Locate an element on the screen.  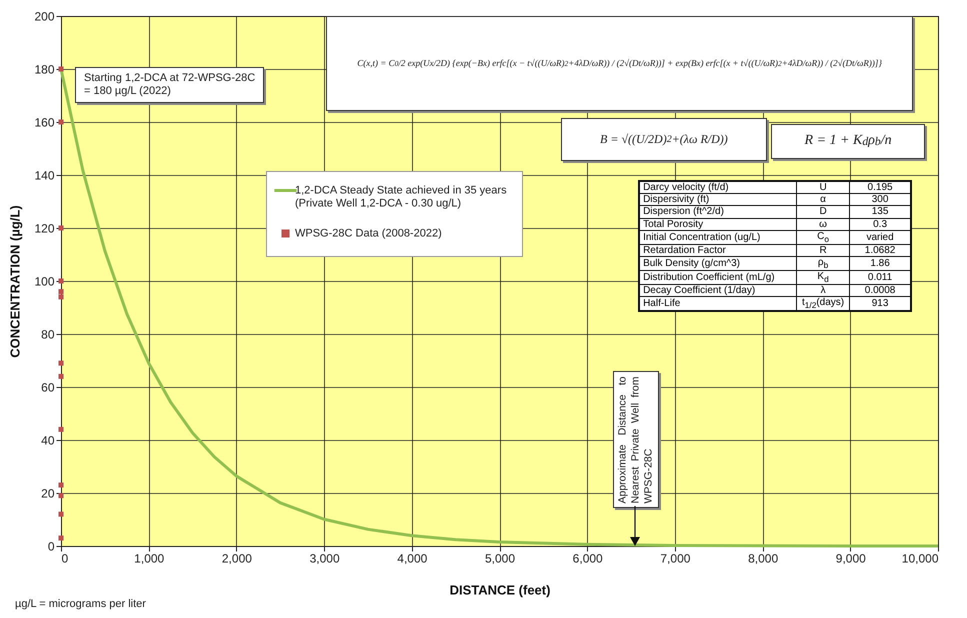
y-tick-label: 120 is located at coordinates (44, 229).